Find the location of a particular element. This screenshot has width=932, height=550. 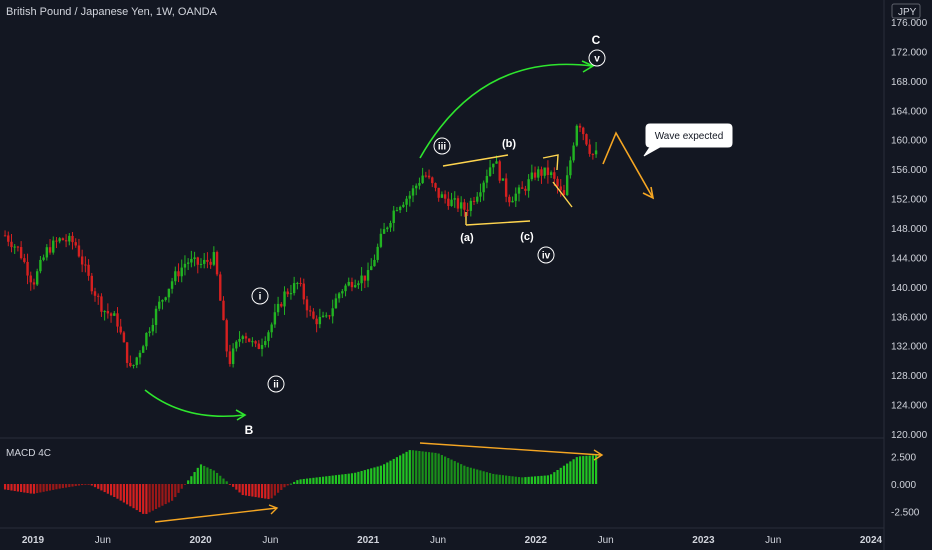

price-axis-tick: 148.000 is located at coordinates (909, 229).